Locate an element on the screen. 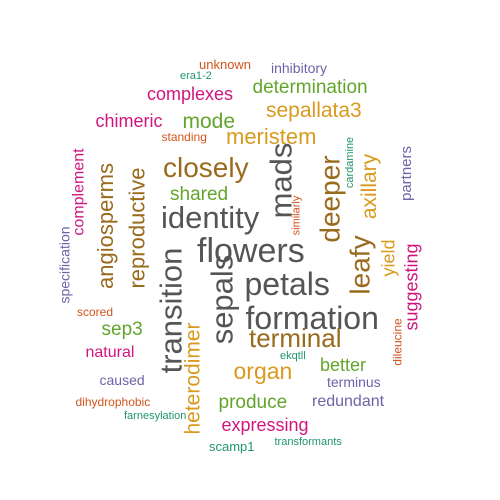 This screenshot has height=500, width=500. word-similarly: similarly is located at coordinates (296, 215).